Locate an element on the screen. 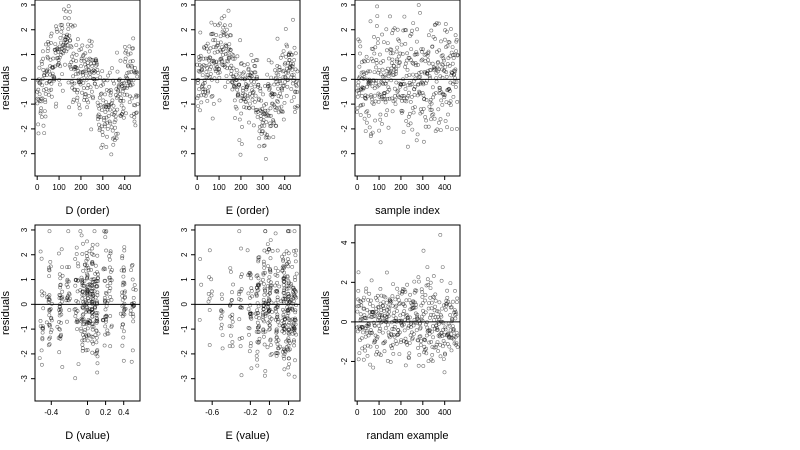 This screenshot has height=450, width=800. x-tick-label: -0.4 is located at coordinates (51, 412).